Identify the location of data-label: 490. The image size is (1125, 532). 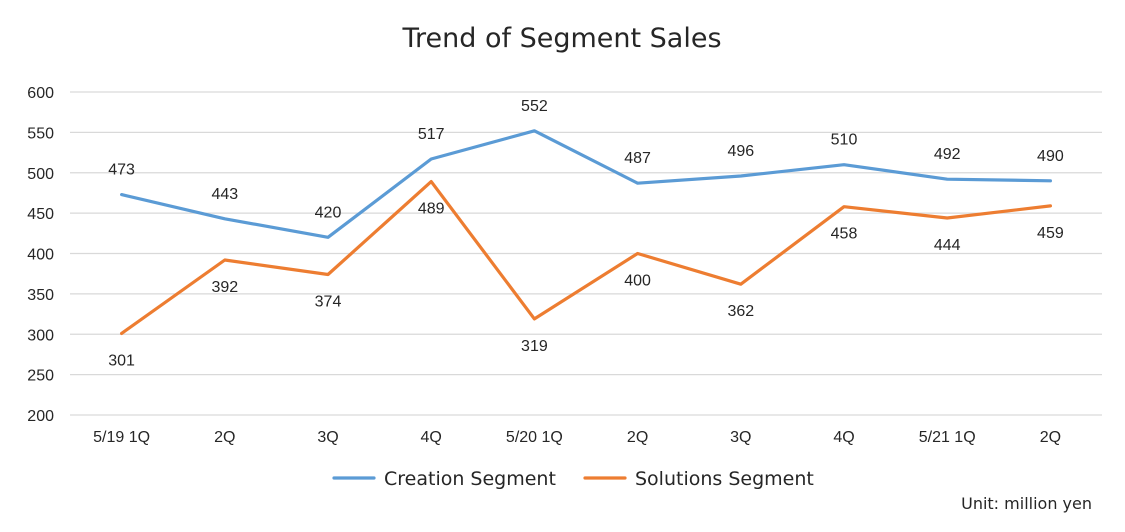
(1050, 156).